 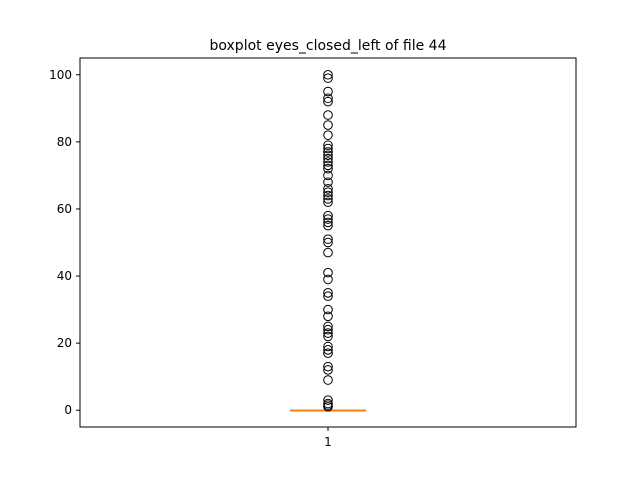 What do you see at coordinates (64, 142) in the screenshot?
I see `y-tick-label: 80` at bounding box center [64, 142].